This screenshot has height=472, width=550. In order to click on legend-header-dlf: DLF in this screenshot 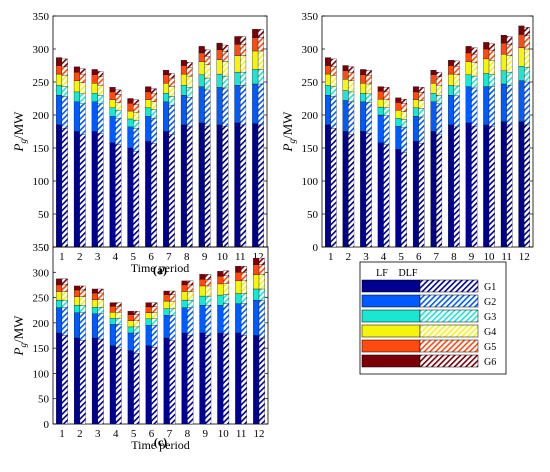, I will do `click(408, 273)`.